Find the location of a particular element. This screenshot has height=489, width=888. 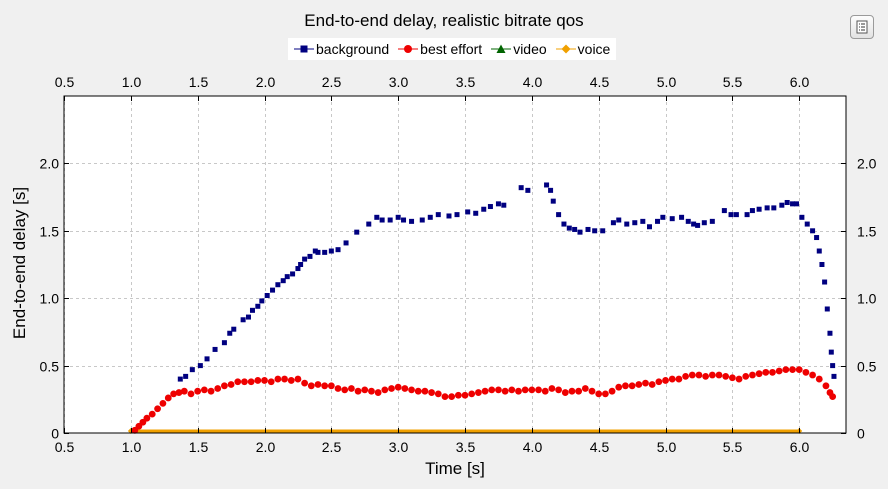

x-tick-label-top: 1.0 is located at coordinates (132, 82).